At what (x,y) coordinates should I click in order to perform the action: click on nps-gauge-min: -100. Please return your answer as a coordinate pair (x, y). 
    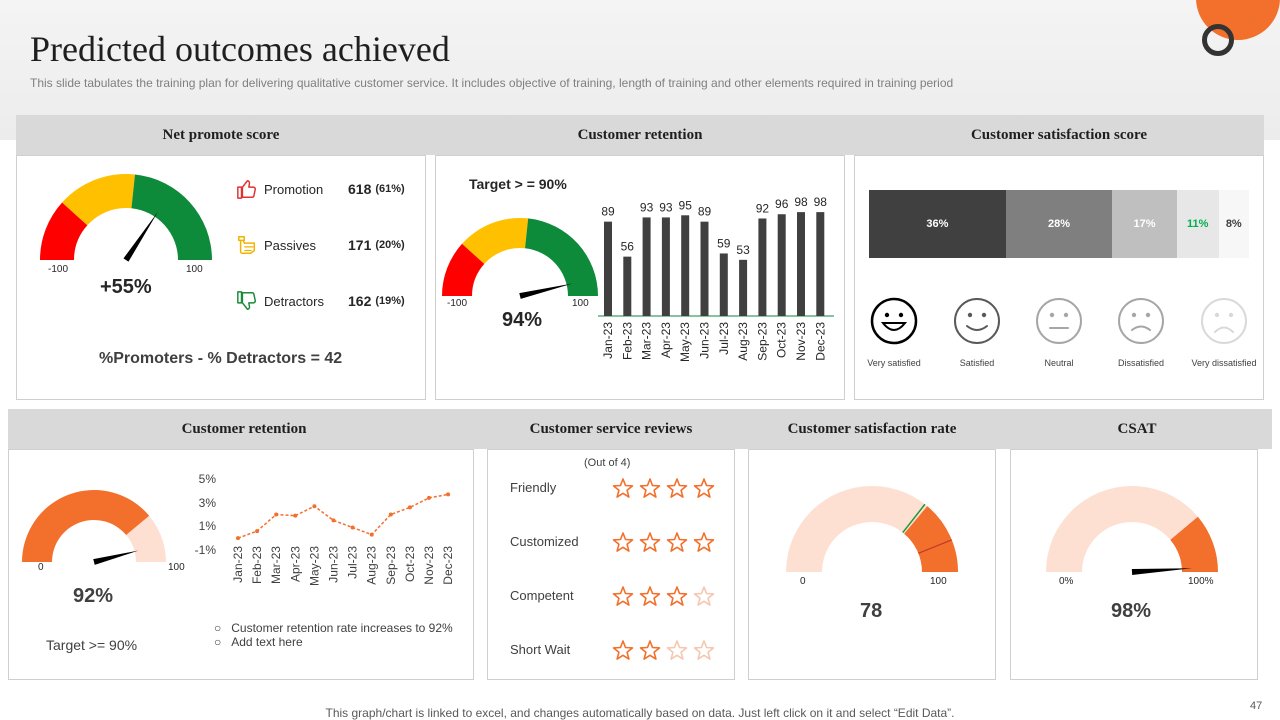
    Looking at the image, I should click on (58, 269).